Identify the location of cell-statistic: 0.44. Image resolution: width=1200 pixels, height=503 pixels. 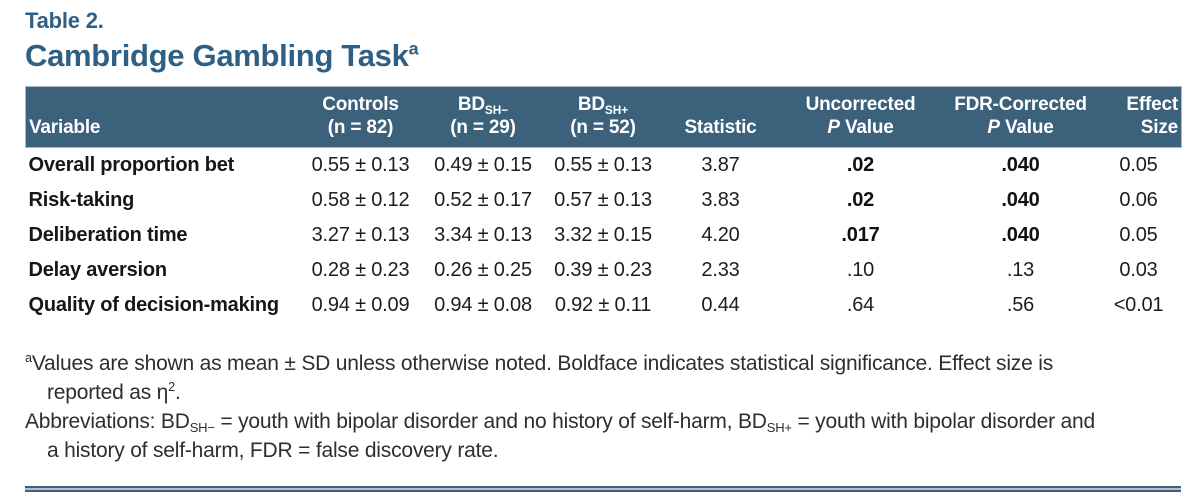
(720, 305).